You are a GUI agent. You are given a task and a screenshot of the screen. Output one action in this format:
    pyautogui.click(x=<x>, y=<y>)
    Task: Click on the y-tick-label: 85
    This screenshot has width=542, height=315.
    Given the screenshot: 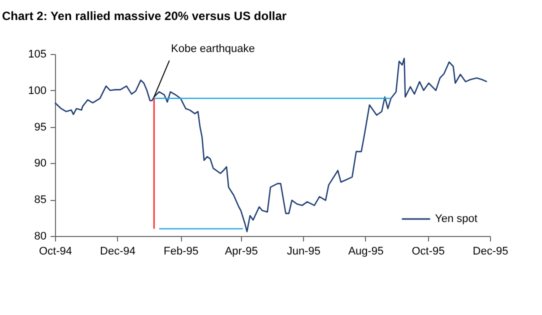 What is the action you would take?
    pyautogui.click(x=40, y=200)
    